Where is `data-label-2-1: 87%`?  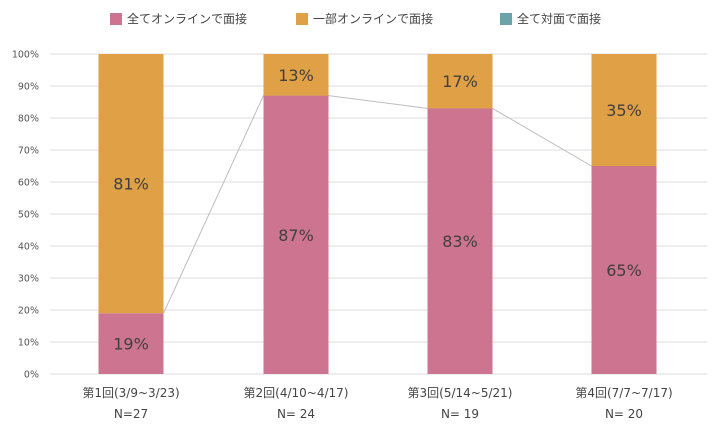 data-label-2-1: 87% is located at coordinates (296, 235).